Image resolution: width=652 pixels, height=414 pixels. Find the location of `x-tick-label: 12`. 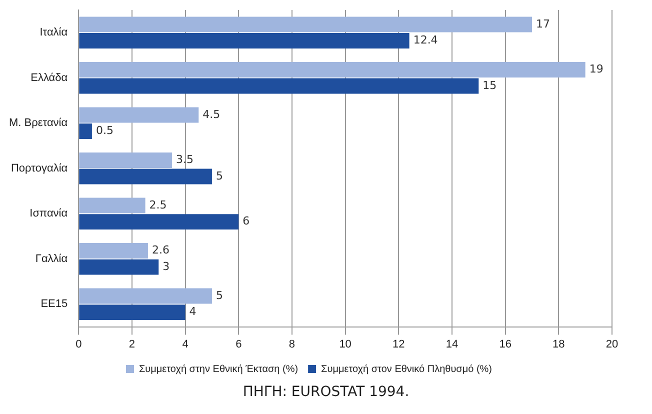

x-tick-label: 12 is located at coordinates (398, 344).